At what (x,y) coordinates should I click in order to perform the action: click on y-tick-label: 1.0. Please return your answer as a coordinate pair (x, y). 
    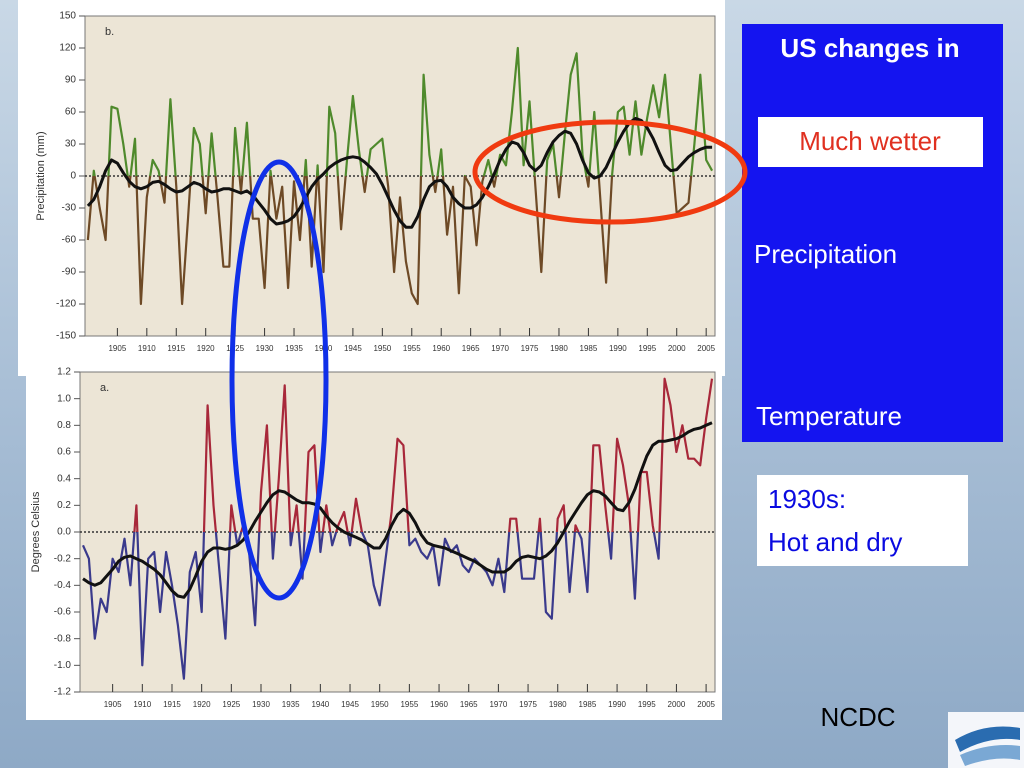
    Looking at the image, I should click on (64, 398).